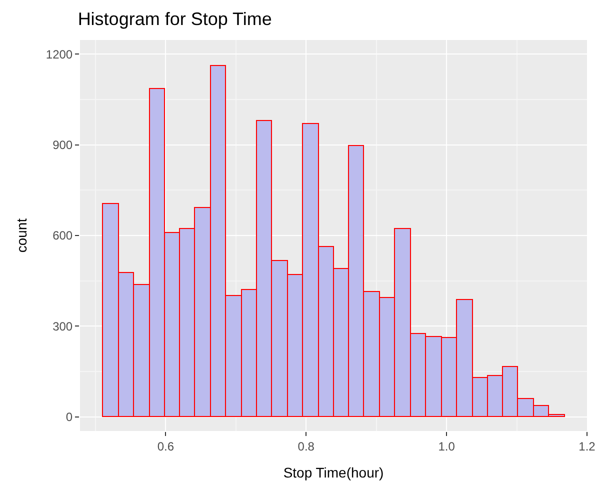 This screenshot has height=490, width=608. I want to click on y-axis-title: count, so click(21, 235).